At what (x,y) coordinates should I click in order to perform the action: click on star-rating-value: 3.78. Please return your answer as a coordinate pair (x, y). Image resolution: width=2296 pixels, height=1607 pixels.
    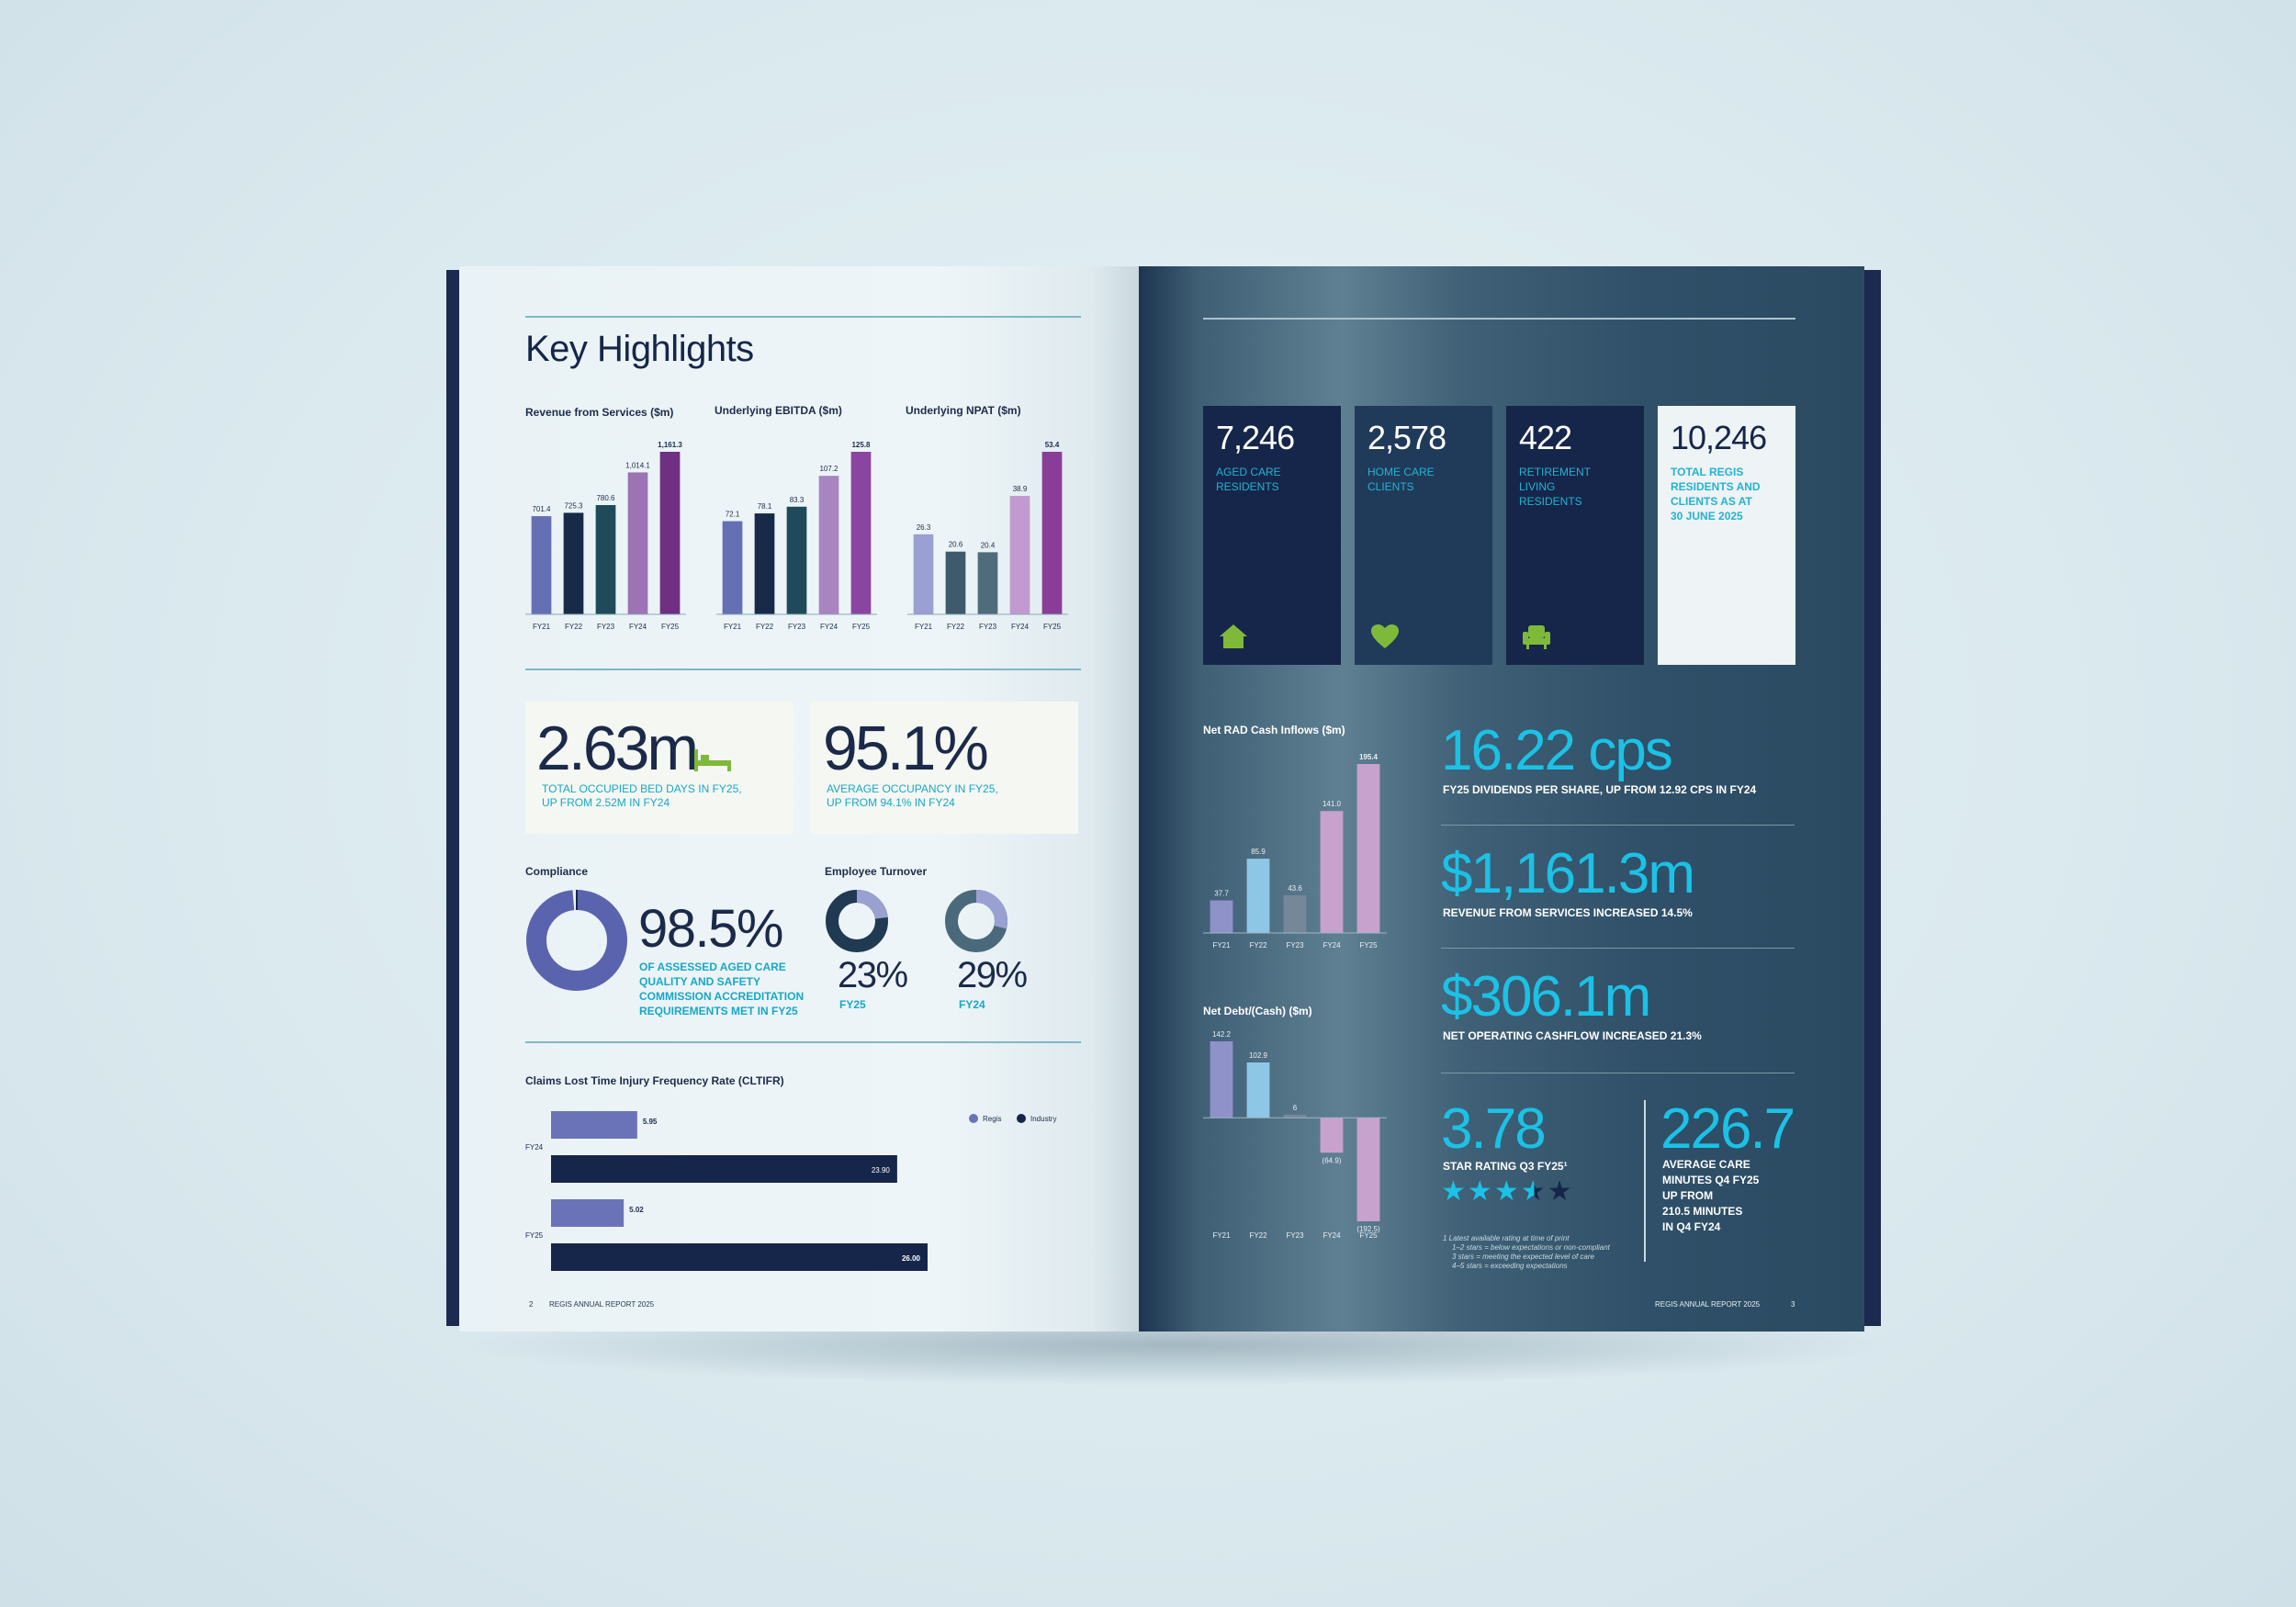
    Looking at the image, I should click on (1494, 1129).